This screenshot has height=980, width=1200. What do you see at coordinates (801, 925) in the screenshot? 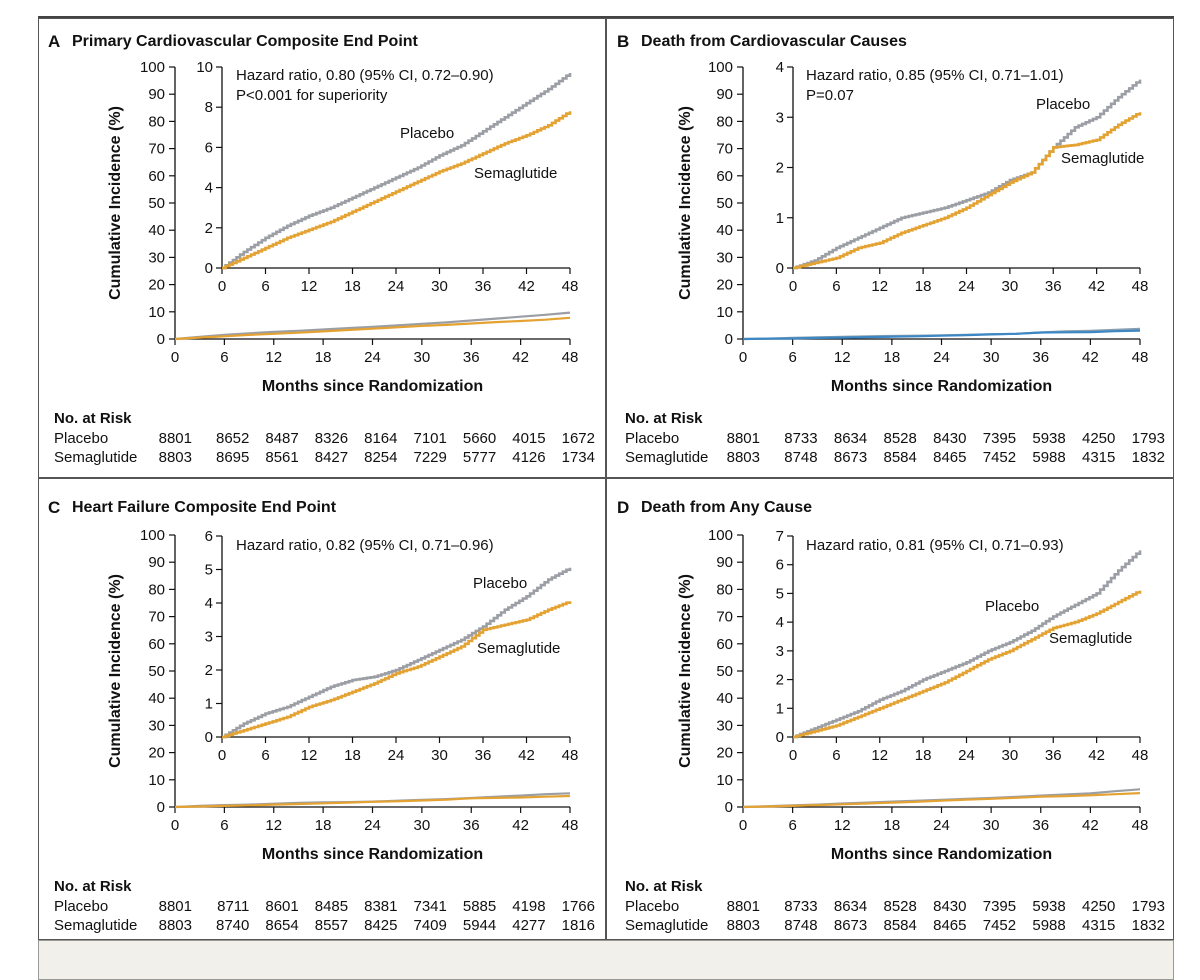
I see `risk-value: 8748` at bounding box center [801, 925].